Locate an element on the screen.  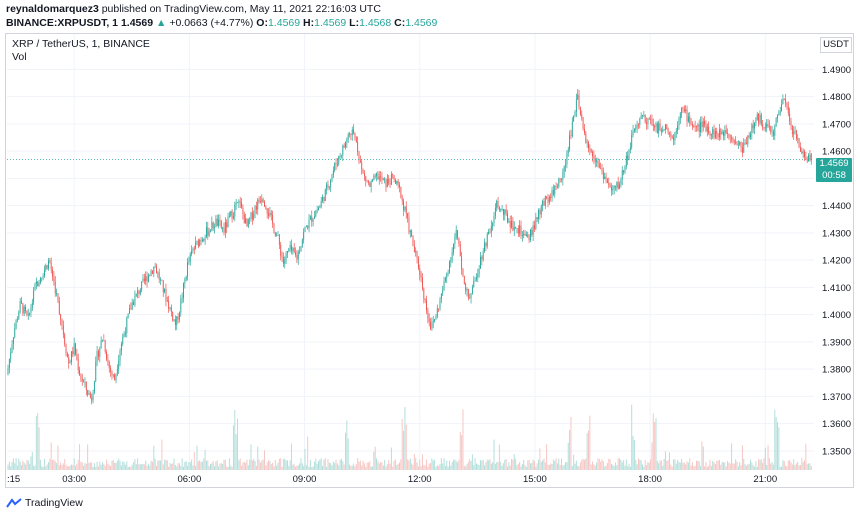
currency-label: USDT is located at coordinates (836, 45).